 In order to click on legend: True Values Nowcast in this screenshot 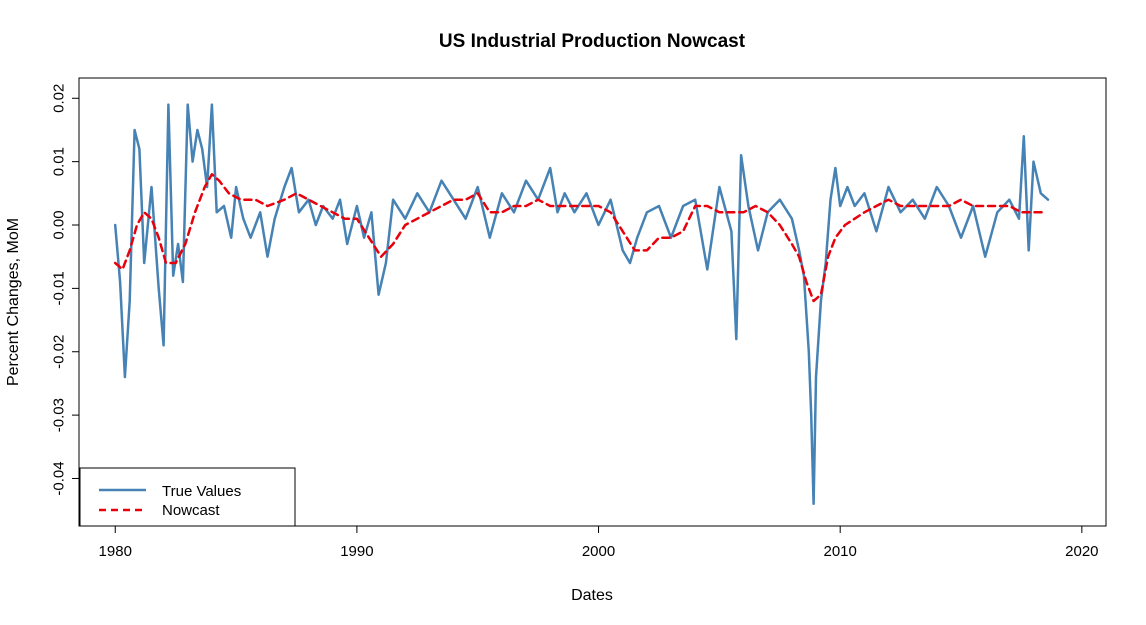, I will do `click(187, 497)`.